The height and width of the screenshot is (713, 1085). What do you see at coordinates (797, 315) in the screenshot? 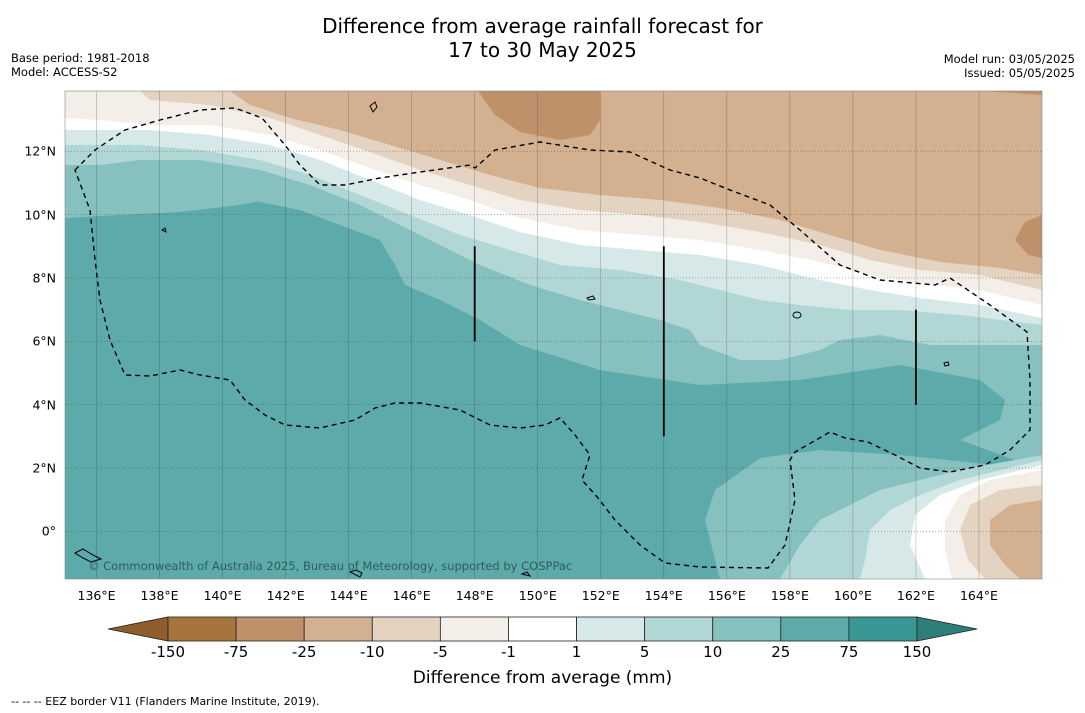
I see `island-c` at bounding box center [797, 315].